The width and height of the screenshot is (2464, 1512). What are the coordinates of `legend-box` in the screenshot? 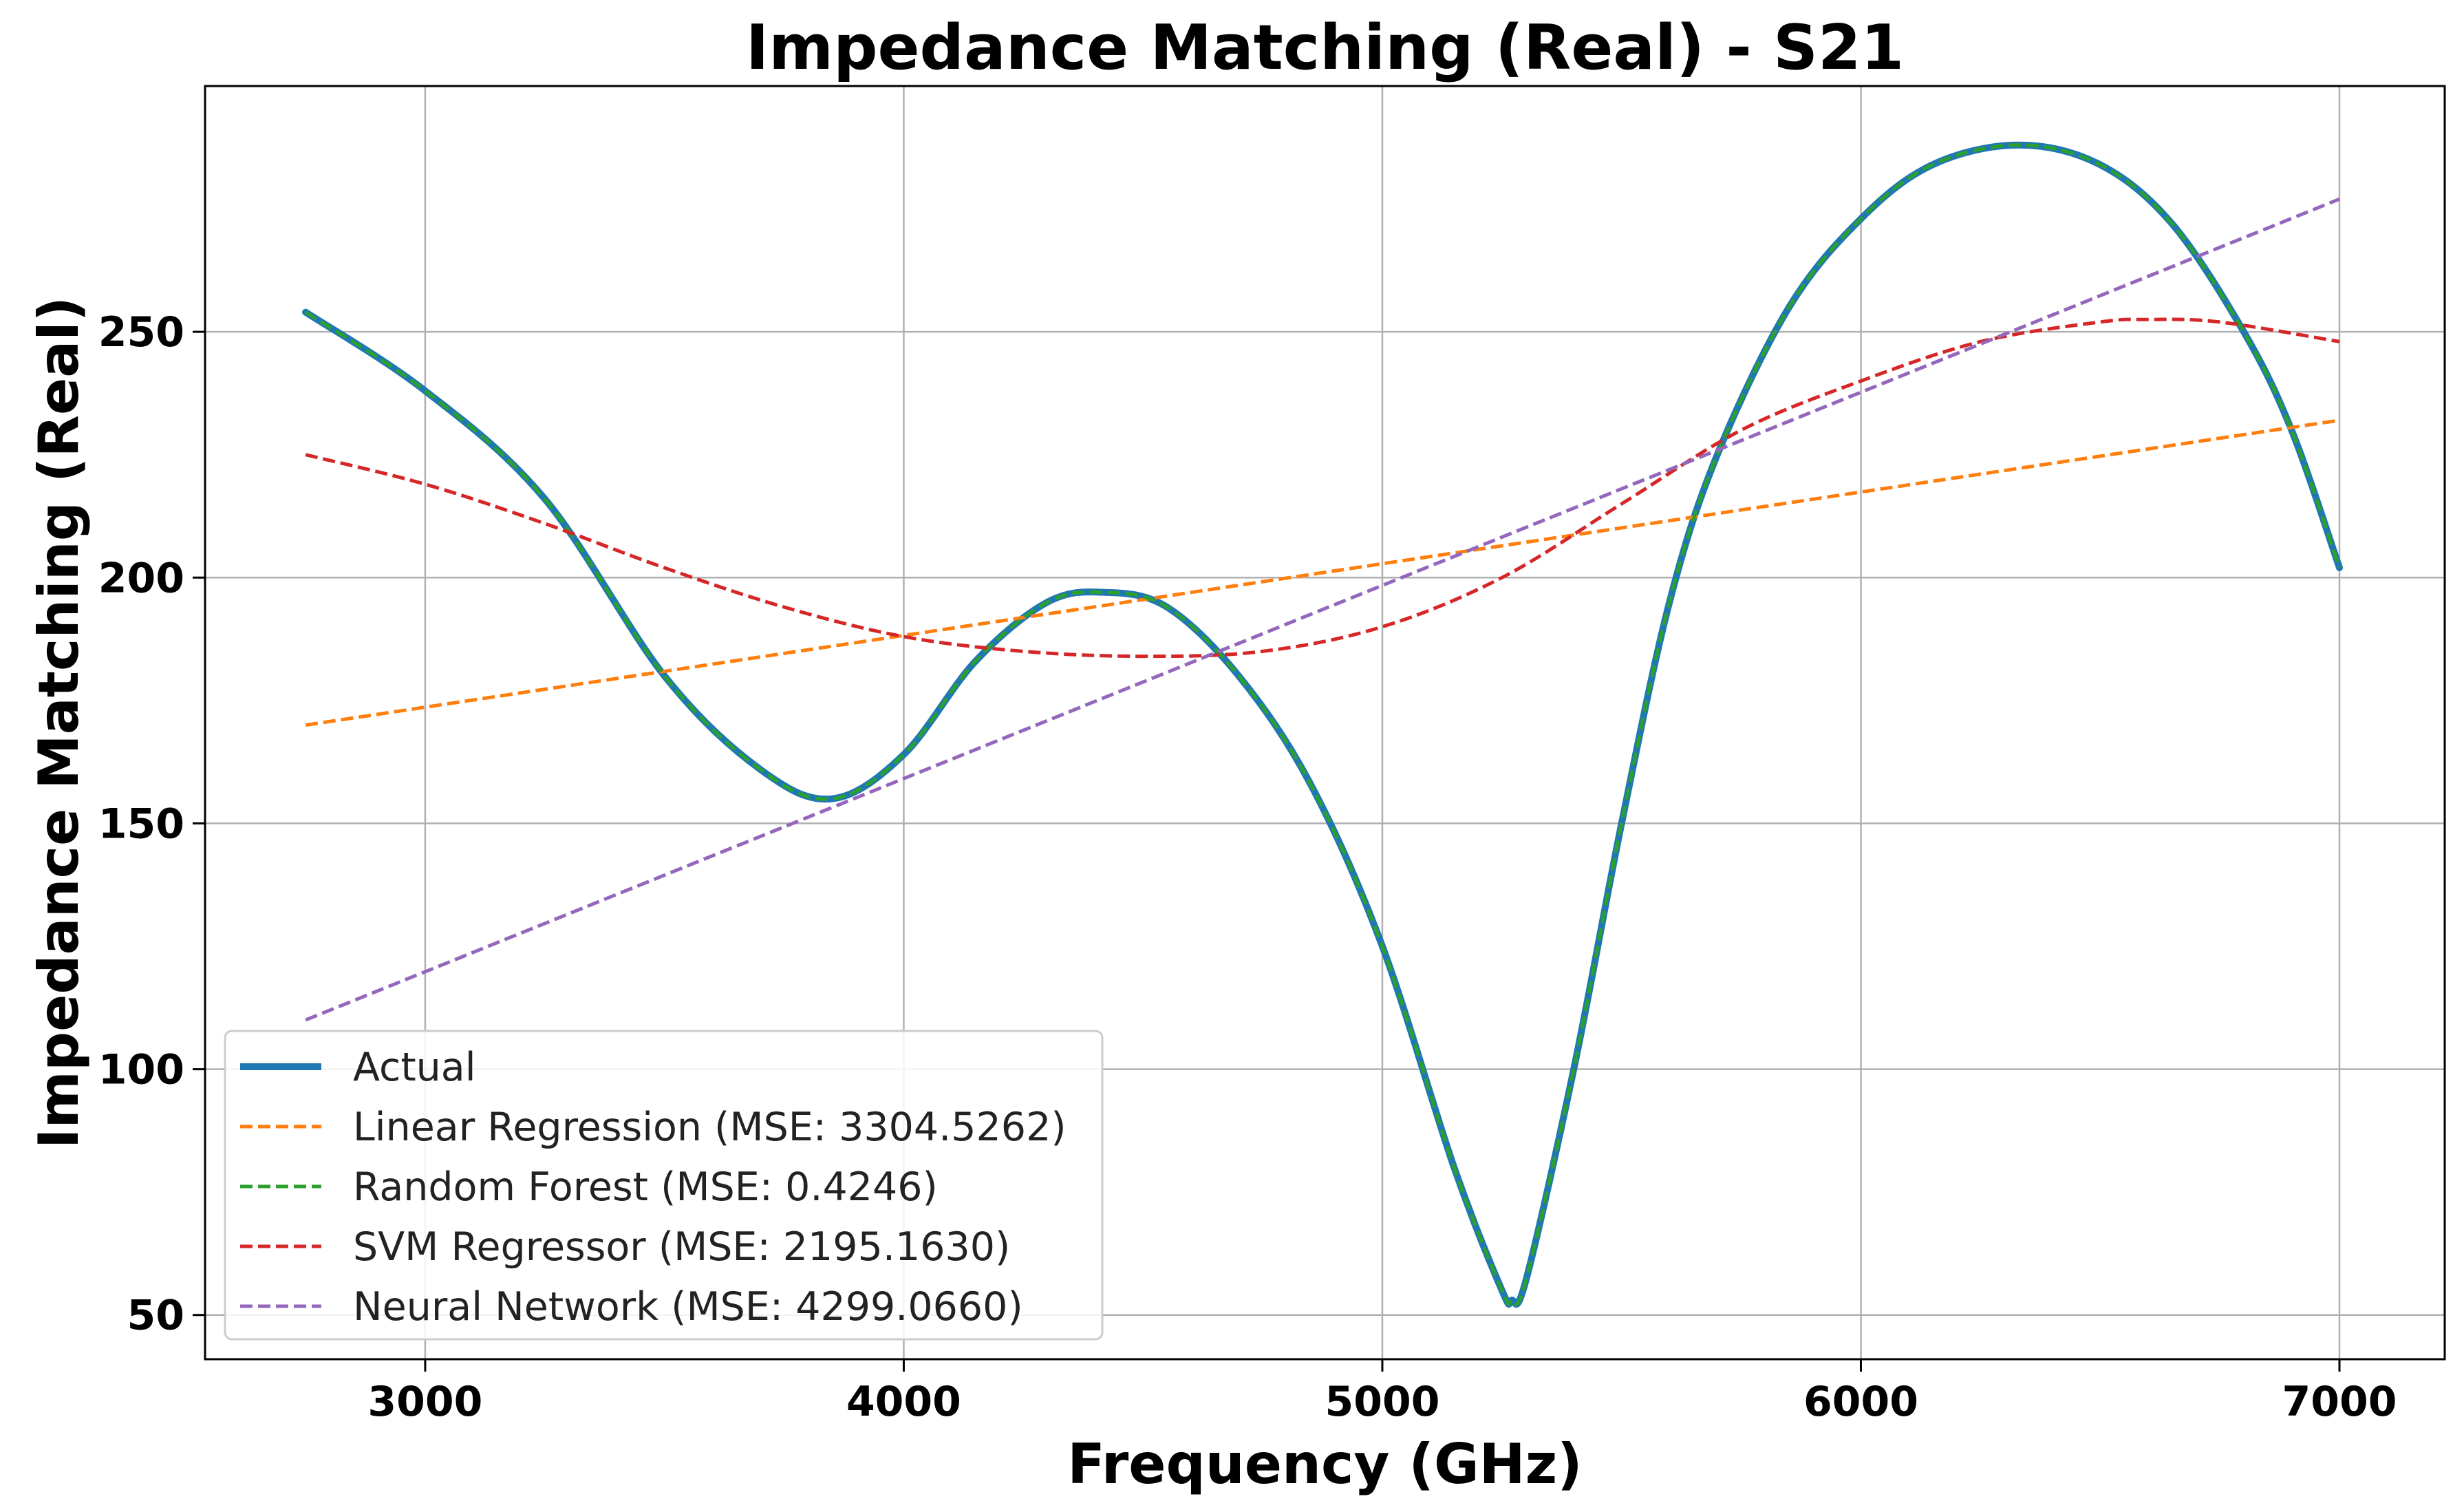 It's located at (664, 1185).